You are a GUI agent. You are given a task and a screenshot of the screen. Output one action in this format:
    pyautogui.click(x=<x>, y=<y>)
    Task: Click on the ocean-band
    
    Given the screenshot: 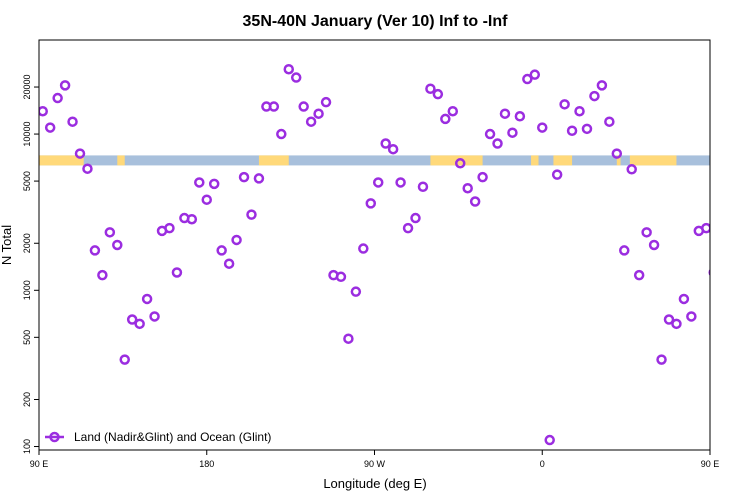 What is the action you would take?
    pyautogui.click(x=374, y=160)
    